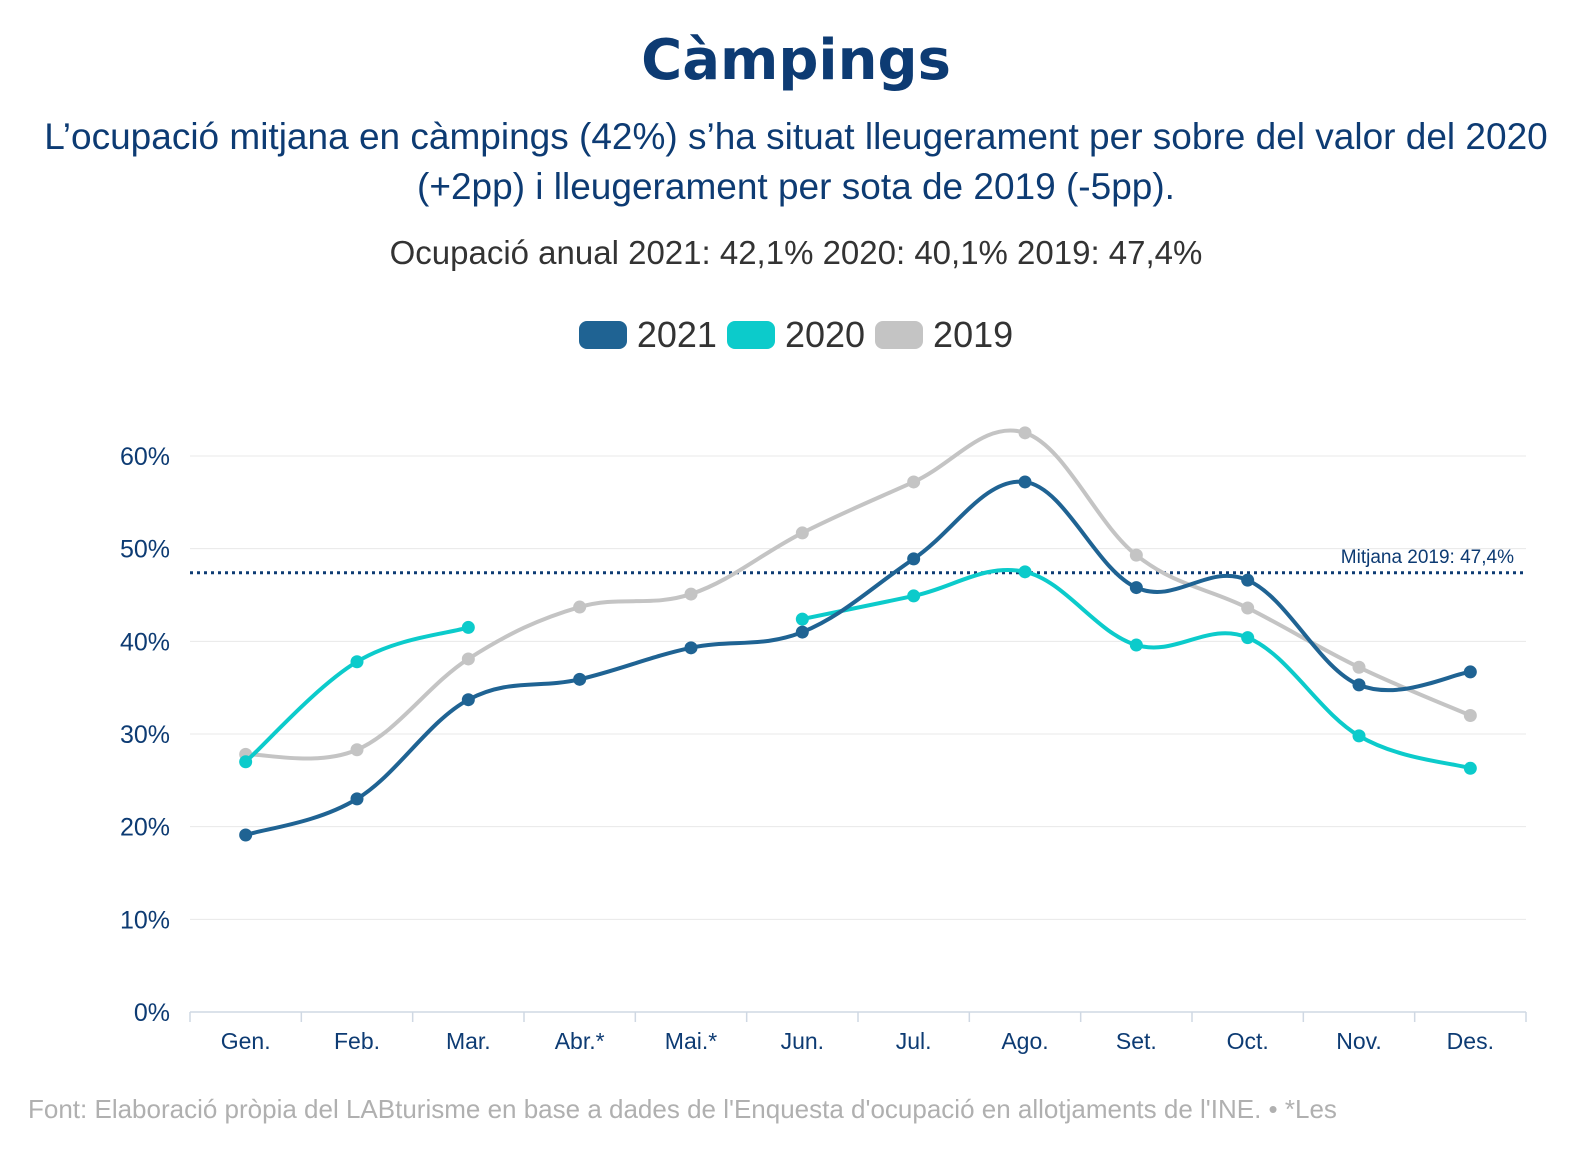 The height and width of the screenshot is (1150, 1592). What do you see at coordinates (1136, 1041) in the screenshot?
I see `x-tick-label: Set.` at bounding box center [1136, 1041].